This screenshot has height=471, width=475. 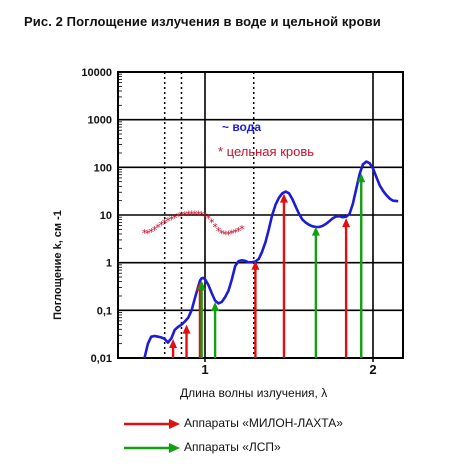 What do you see at coordinates (232, 447) in the screenshot?
I see `legend-label-lsp: Аппараты «ЛСП»` at bounding box center [232, 447].